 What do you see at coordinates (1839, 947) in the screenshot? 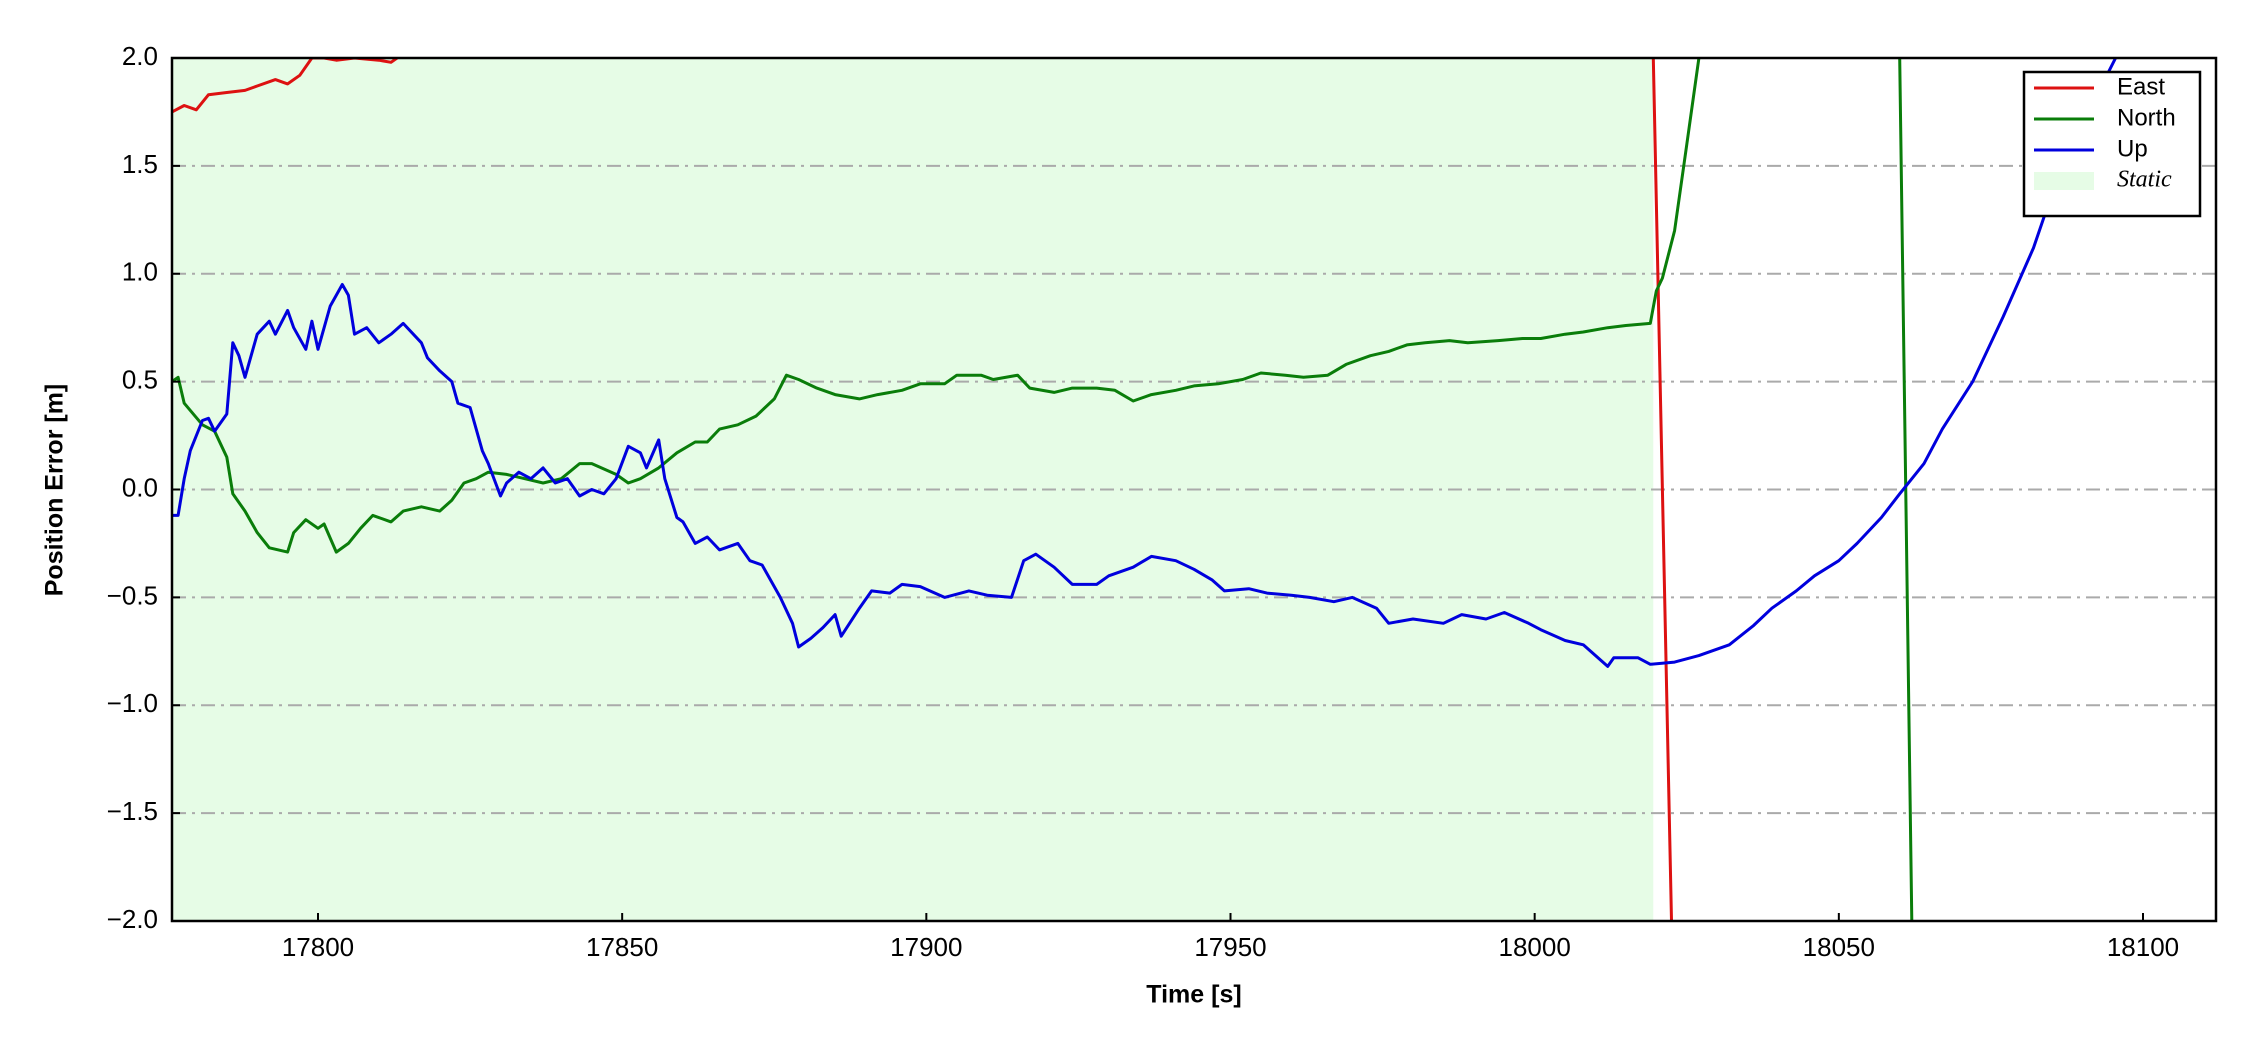
I see `x-tick-label: 18050` at bounding box center [1839, 947].